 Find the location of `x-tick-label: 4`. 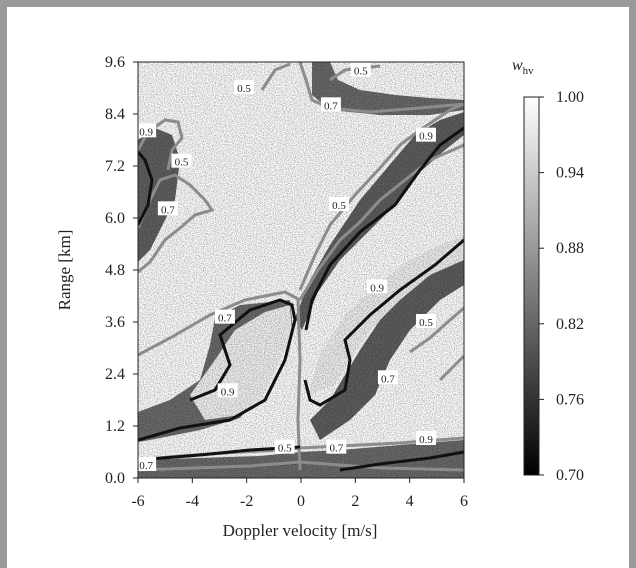

x-tick-label: 4 is located at coordinates (410, 501).